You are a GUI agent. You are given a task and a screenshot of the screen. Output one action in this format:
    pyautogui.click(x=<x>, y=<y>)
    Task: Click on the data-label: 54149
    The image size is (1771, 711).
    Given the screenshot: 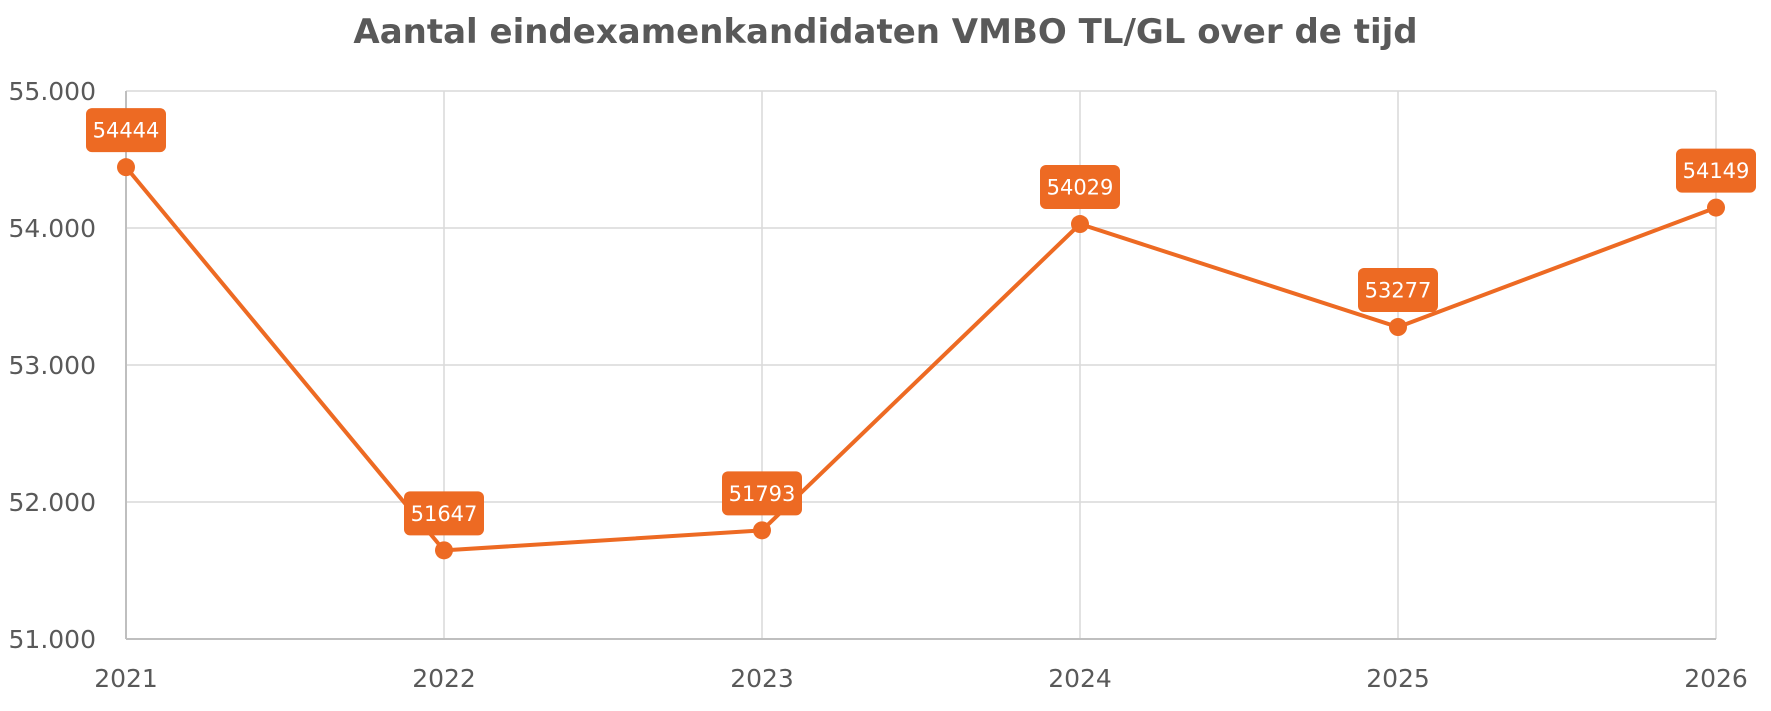 What is the action you would take?
    pyautogui.click(x=1716, y=170)
    